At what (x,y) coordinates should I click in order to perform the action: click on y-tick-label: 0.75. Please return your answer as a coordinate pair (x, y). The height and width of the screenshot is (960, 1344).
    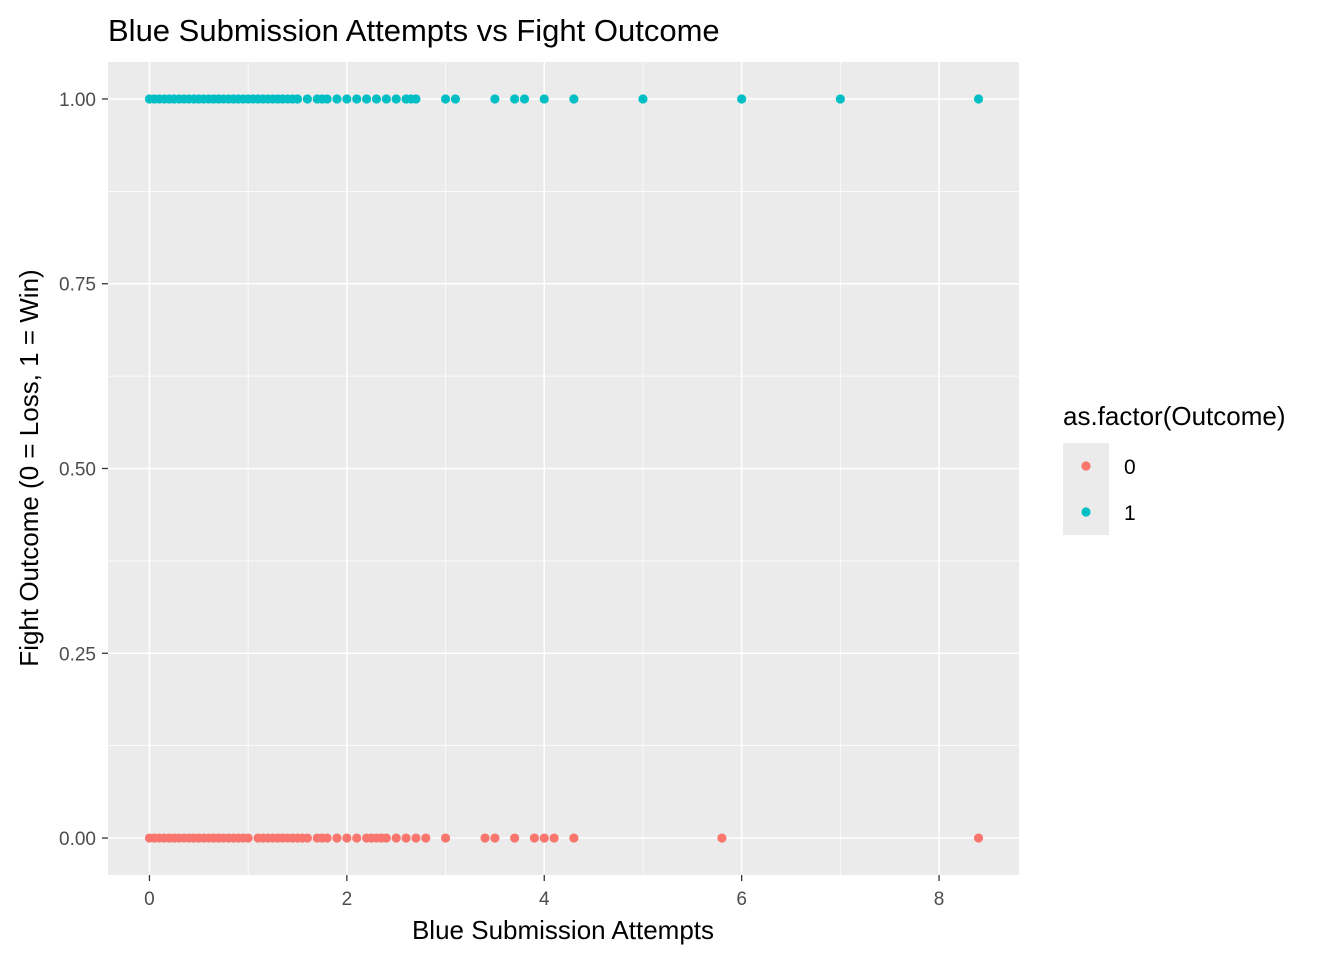
    Looking at the image, I should click on (77, 285).